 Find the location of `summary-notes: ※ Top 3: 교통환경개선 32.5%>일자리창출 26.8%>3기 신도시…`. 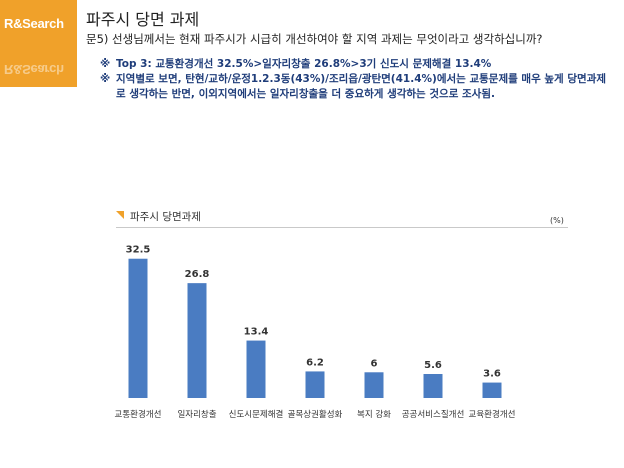

summary-notes: ※ Top 3: 교통환경개선 32.5%>일자리창출 26.8%>3기 신도시… is located at coordinates (355, 79).